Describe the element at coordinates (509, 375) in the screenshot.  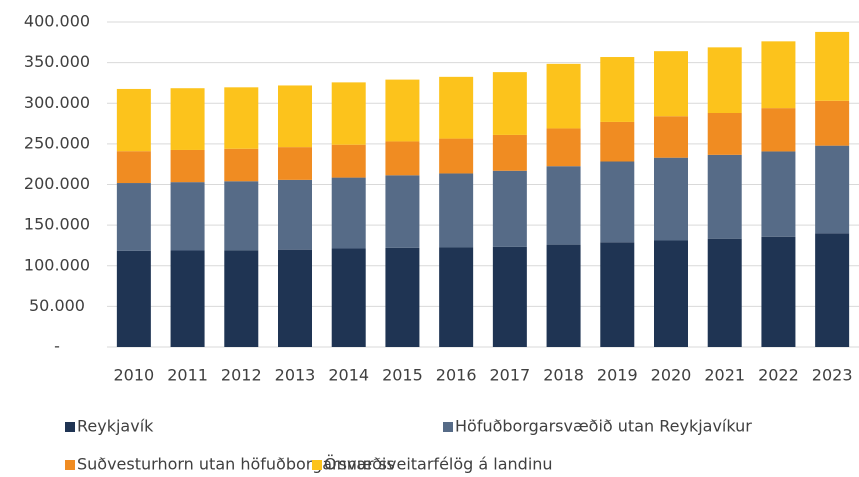
I see `x-tick-label: 2017` at that location.